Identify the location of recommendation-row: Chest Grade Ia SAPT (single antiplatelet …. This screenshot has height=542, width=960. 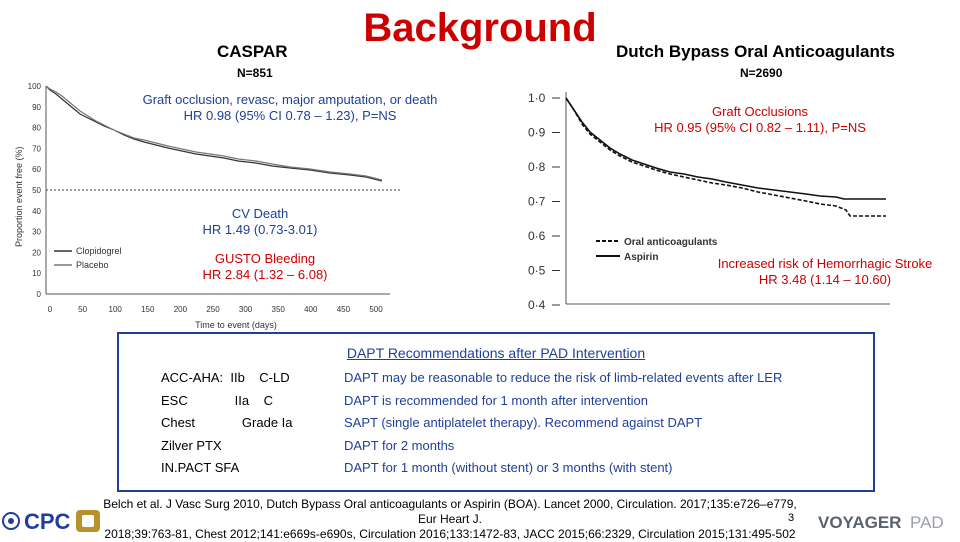
(498, 426).